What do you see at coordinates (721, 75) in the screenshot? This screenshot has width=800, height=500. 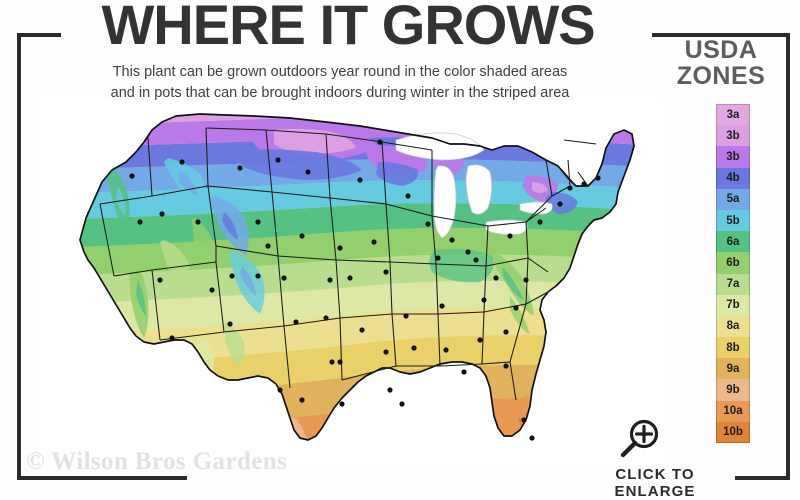 I see `legend-heading-line-2: ZONES` at bounding box center [721, 75].